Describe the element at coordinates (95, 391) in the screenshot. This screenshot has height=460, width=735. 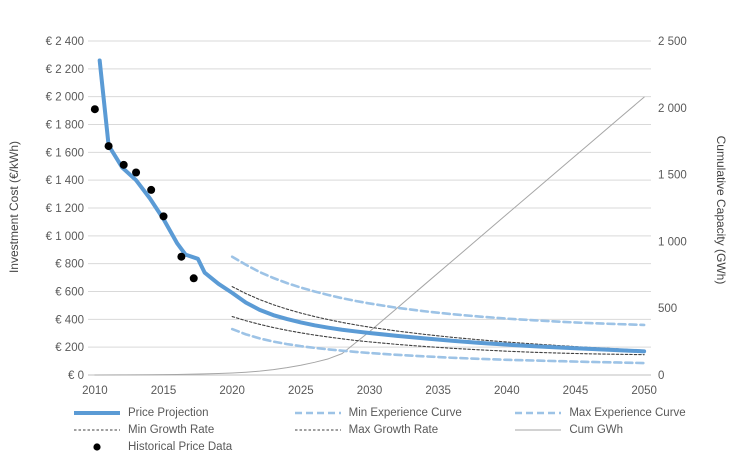
I see `x-axis-tick-label: 2010` at that location.